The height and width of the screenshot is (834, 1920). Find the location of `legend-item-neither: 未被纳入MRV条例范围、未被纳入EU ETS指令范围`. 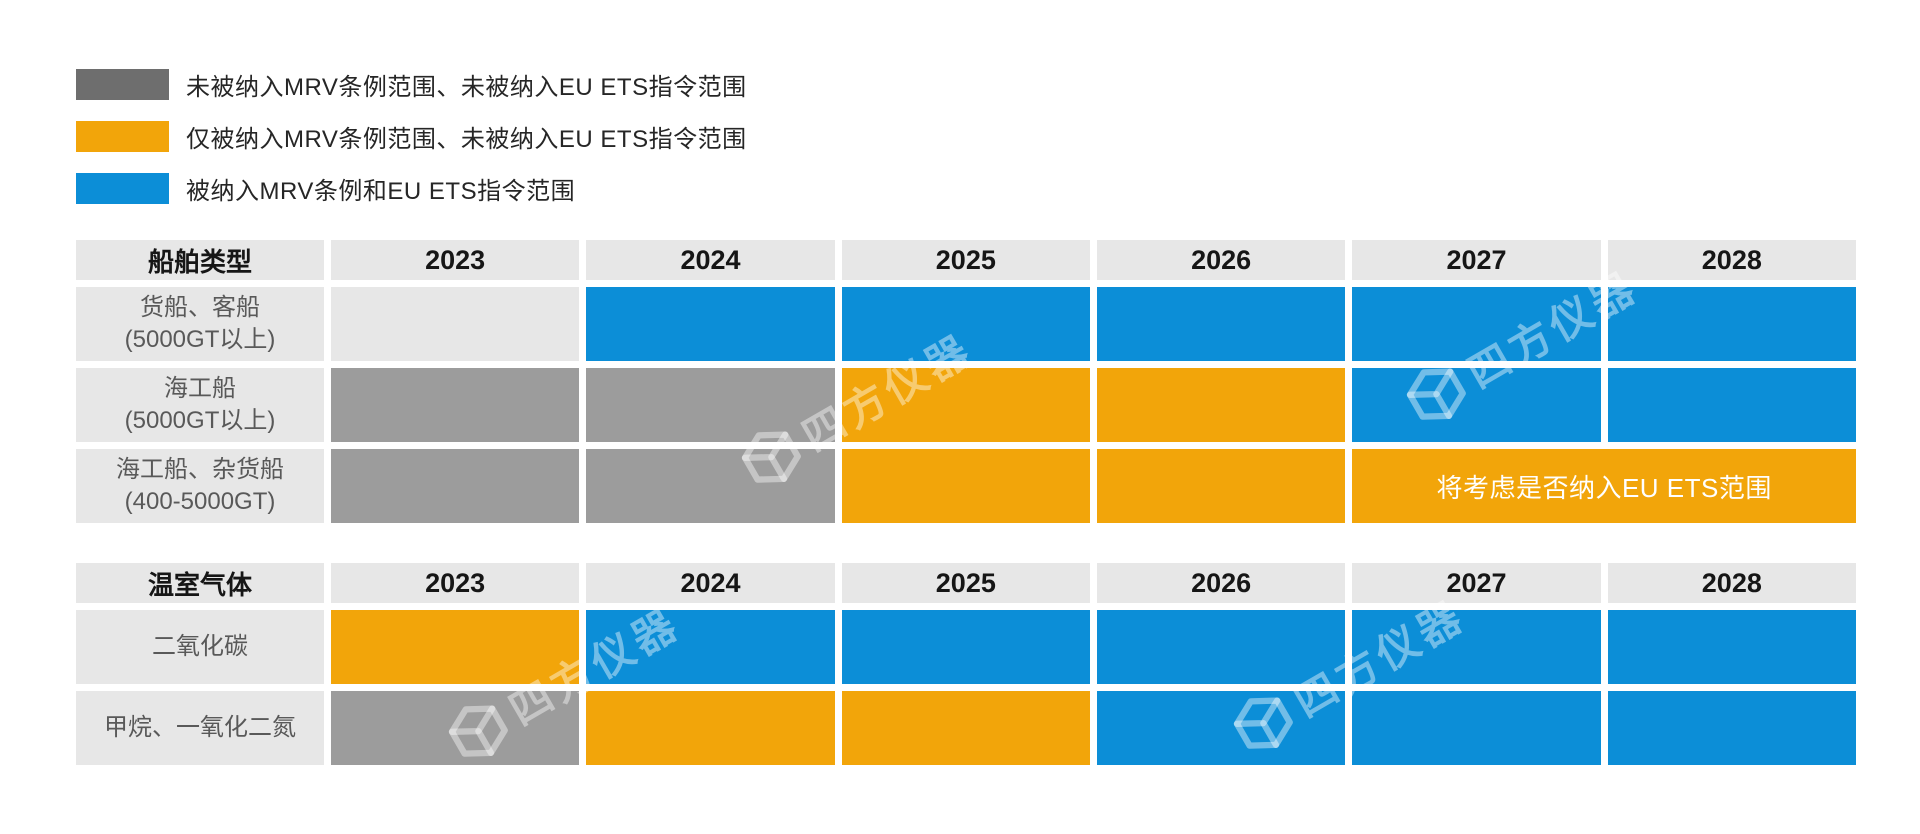

legend-item-neither: 未被纳入MRV条例范围、未被纳入EU ETS指令范围 is located at coordinates (411, 85).